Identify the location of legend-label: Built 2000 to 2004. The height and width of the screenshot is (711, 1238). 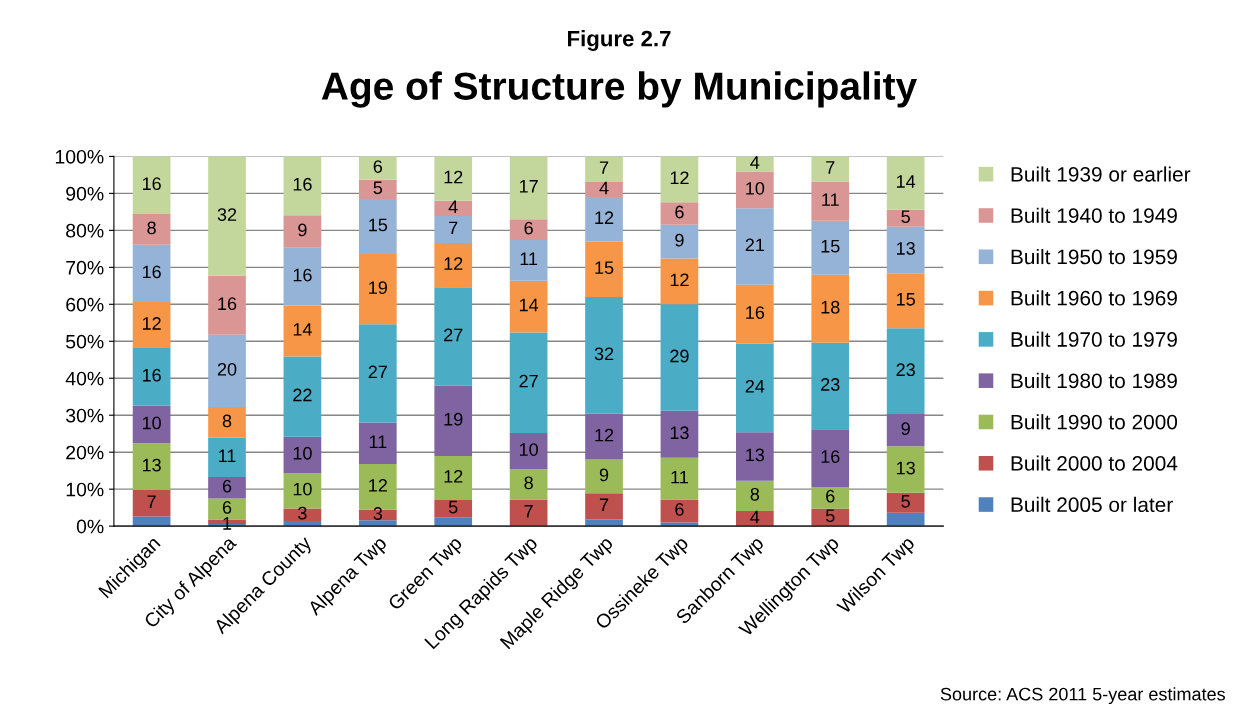
(1094, 463).